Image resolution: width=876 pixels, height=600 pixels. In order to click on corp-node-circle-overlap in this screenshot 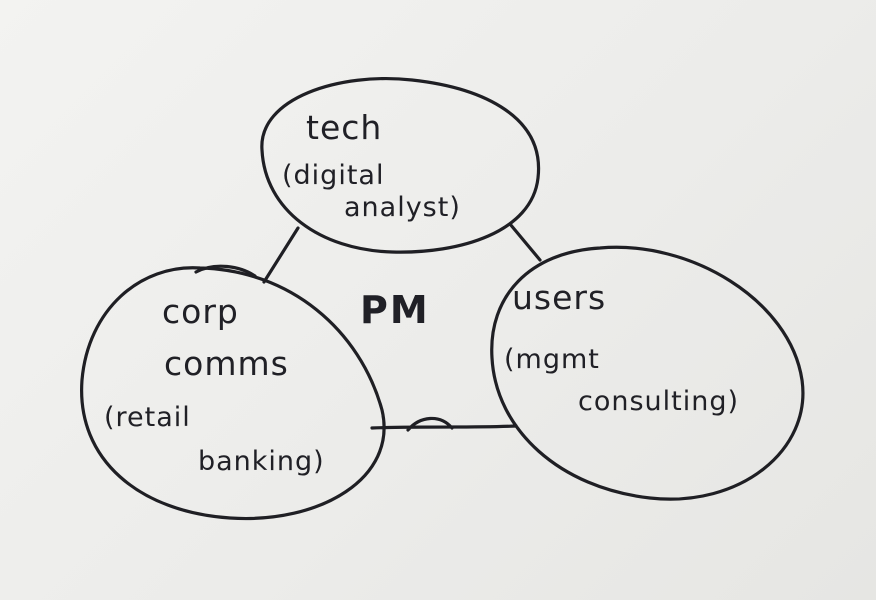, I will do `click(225, 271)`.